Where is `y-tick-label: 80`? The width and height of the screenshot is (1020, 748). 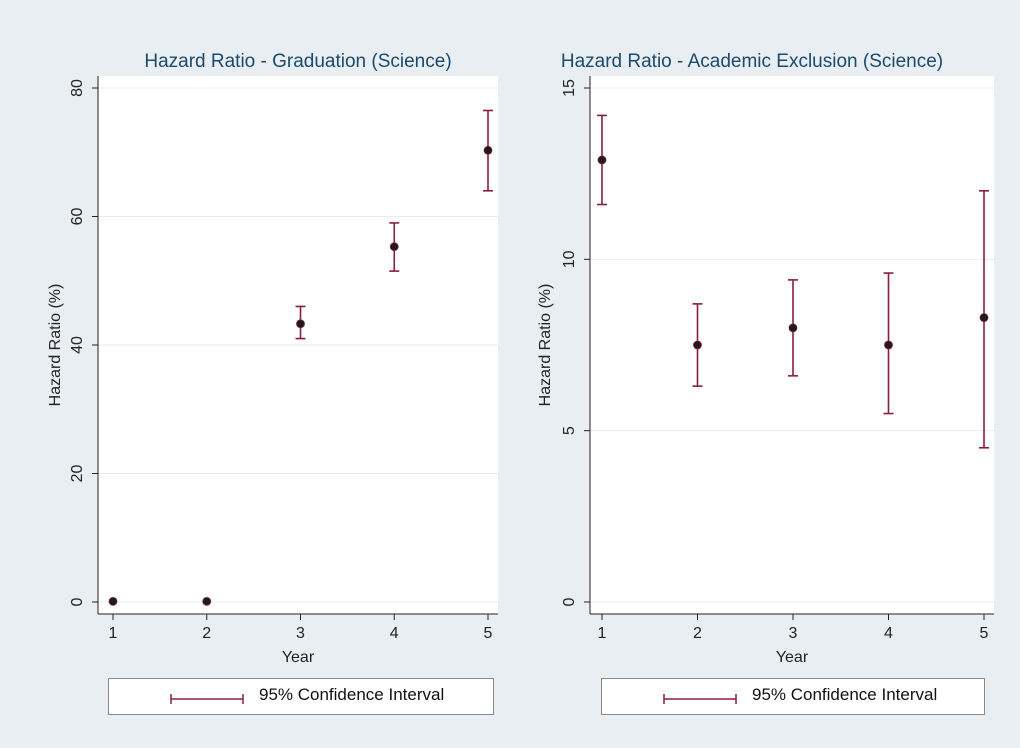 y-tick-label: 80 is located at coordinates (77, 88).